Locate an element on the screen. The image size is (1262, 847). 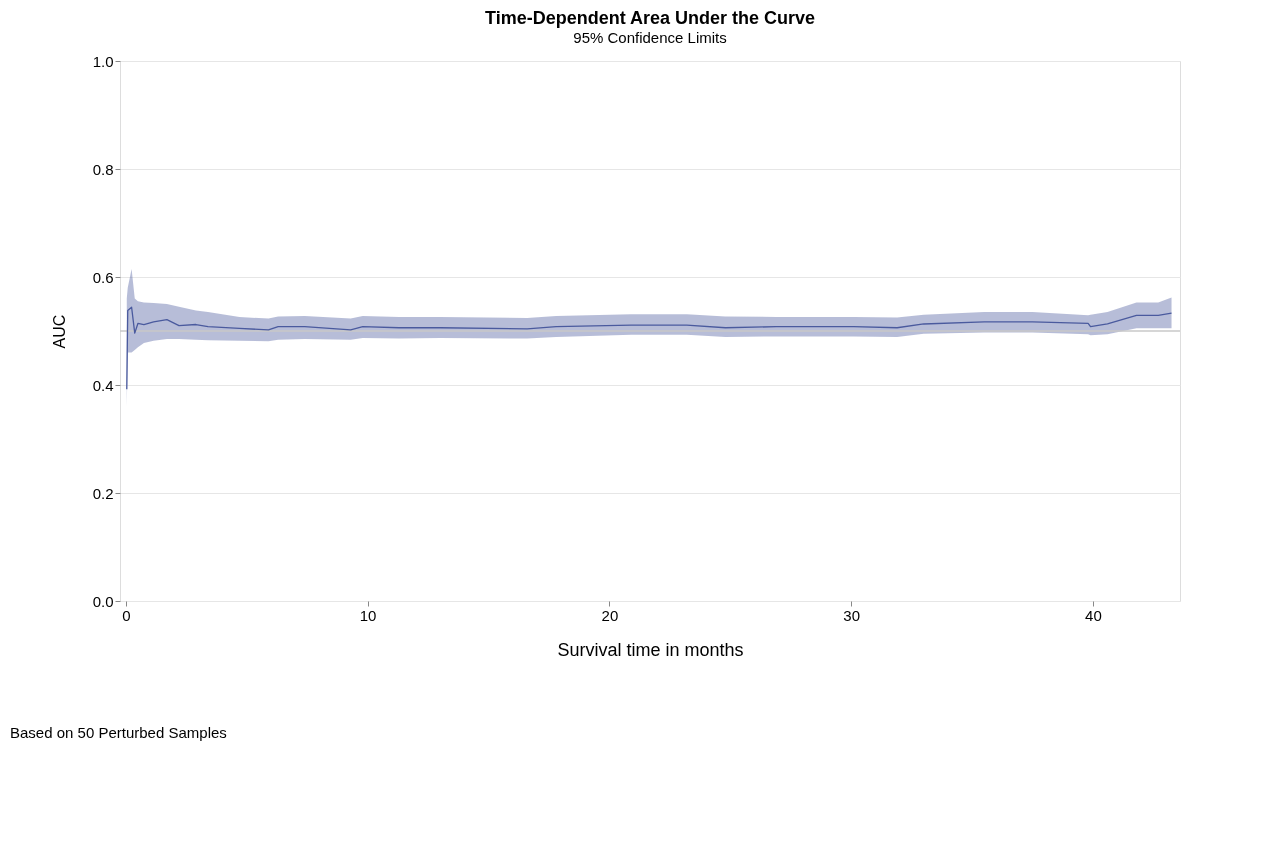
chart-subtitle: 95% Confidence Limits is located at coordinates (650, 37).